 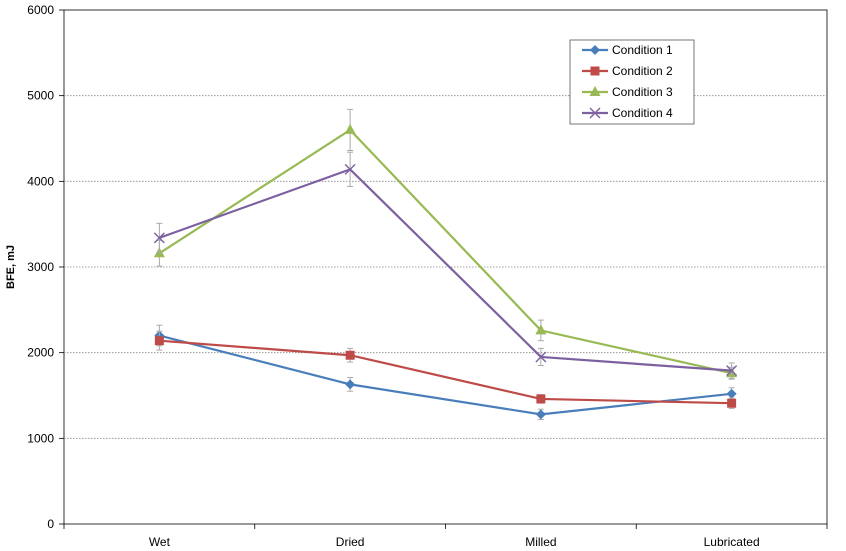 I want to click on y-tick-label: 2000, so click(x=40, y=353).